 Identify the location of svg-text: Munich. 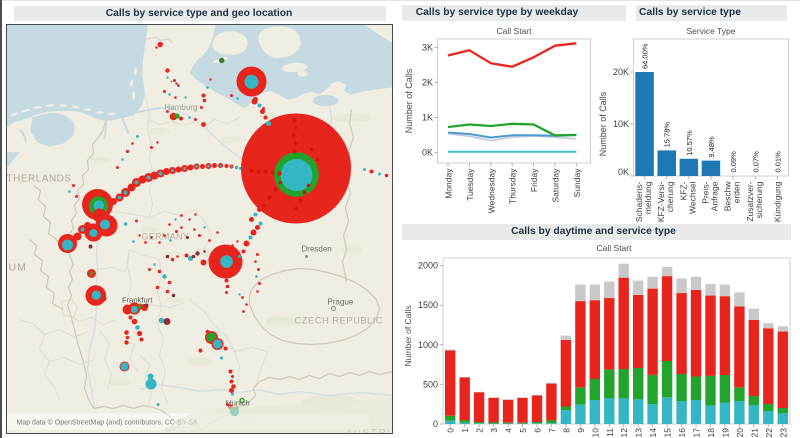
(238, 403).